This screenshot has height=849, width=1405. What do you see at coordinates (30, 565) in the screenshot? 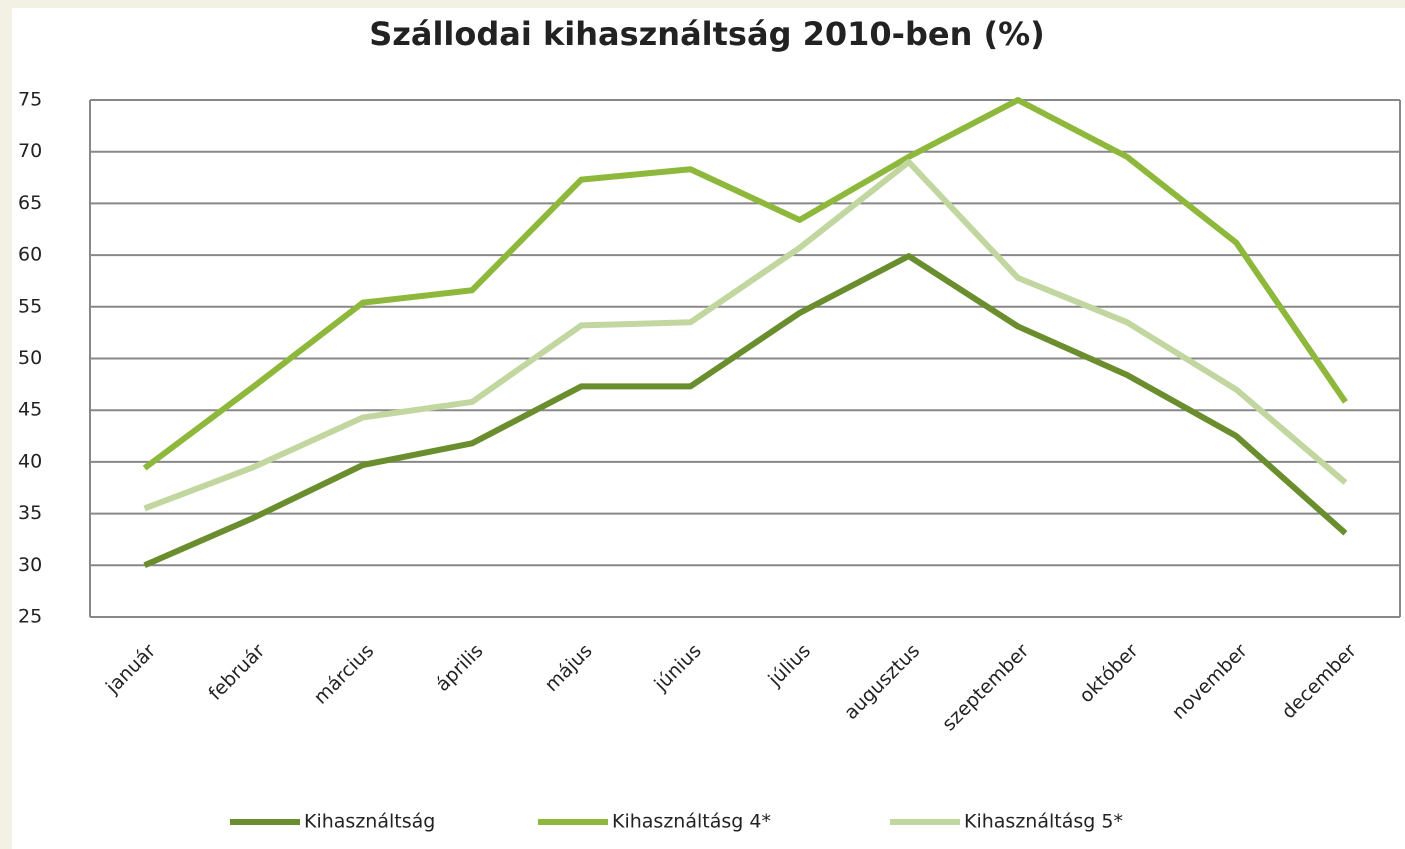
I see `y-tick-label: 30` at bounding box center [30, 565].